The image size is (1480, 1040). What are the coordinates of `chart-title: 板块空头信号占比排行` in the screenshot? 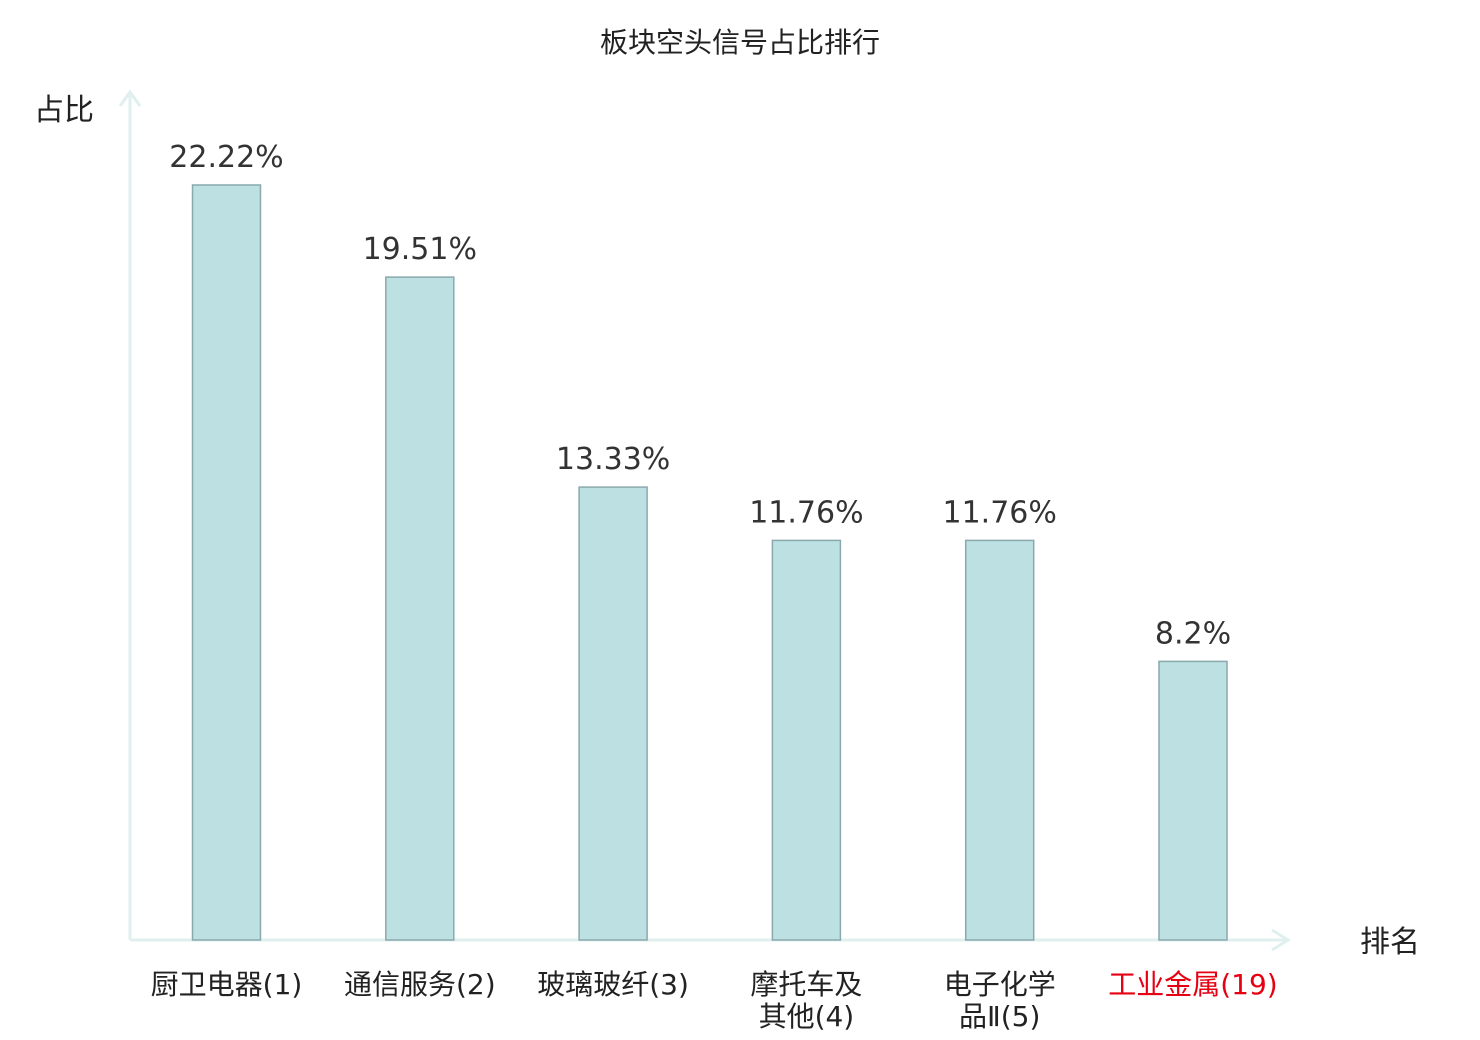 It's located at (740, 42).